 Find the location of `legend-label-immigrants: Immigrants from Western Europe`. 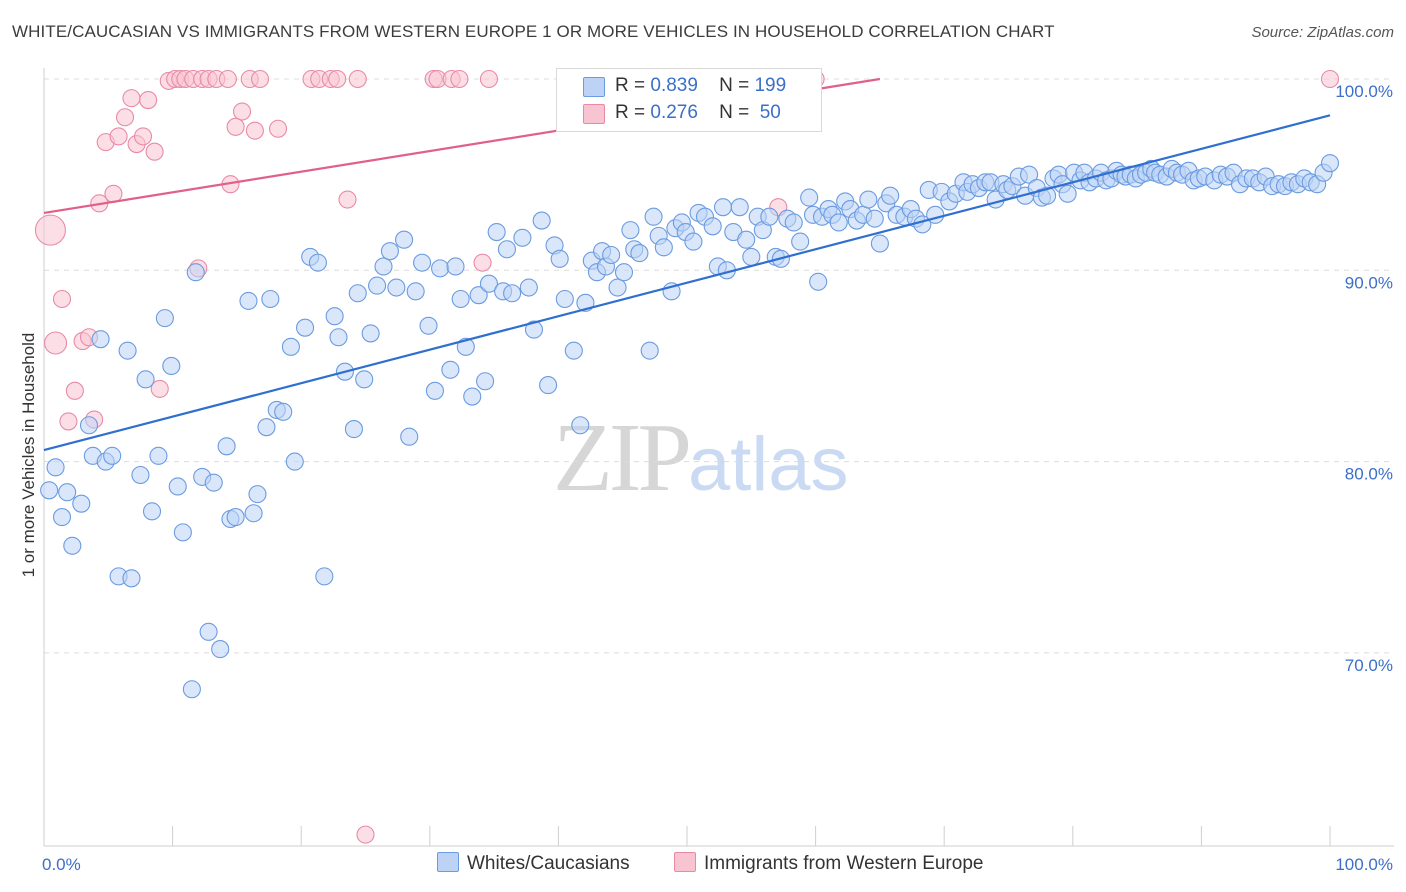

legend-label-immigrants: Immigrants from Western Europe is located at coordinates (844, 863).